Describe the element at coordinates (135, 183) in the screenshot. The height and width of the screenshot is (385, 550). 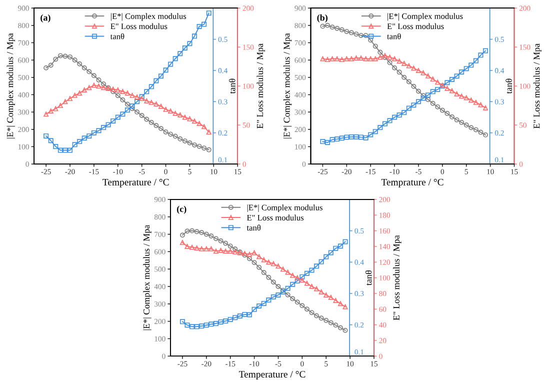
I see `x-axis-title: Temperature / °C` at that location.